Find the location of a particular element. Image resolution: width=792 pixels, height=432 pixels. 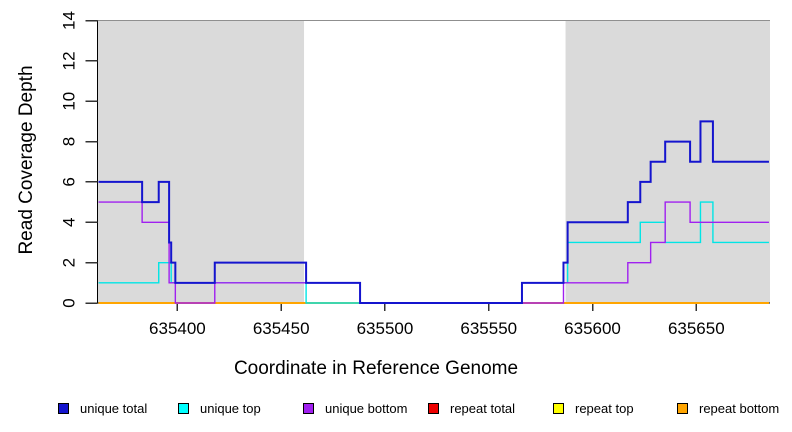

y-tick-label: 0 is located at coordinates (69, 302).